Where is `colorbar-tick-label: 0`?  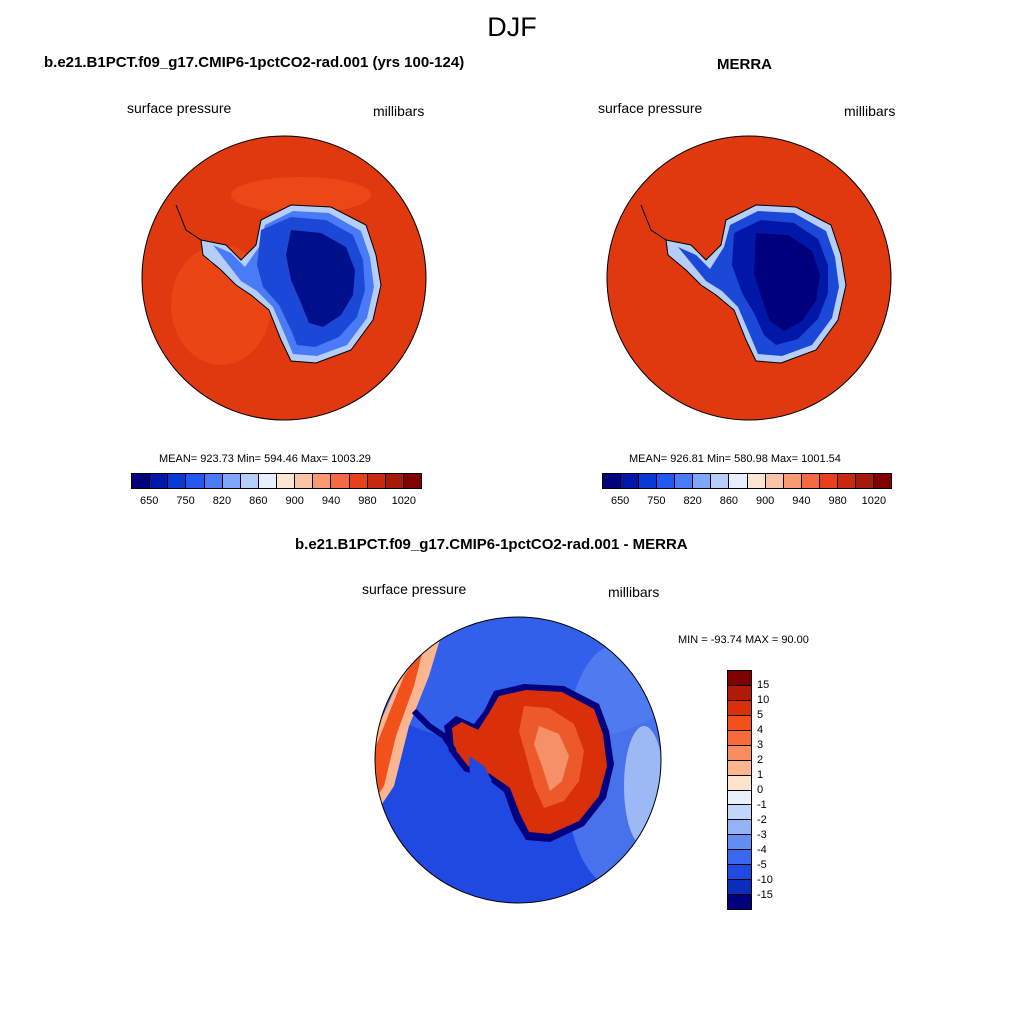
colorbar-tick-label: 0 is located at coordinates (760, 790).